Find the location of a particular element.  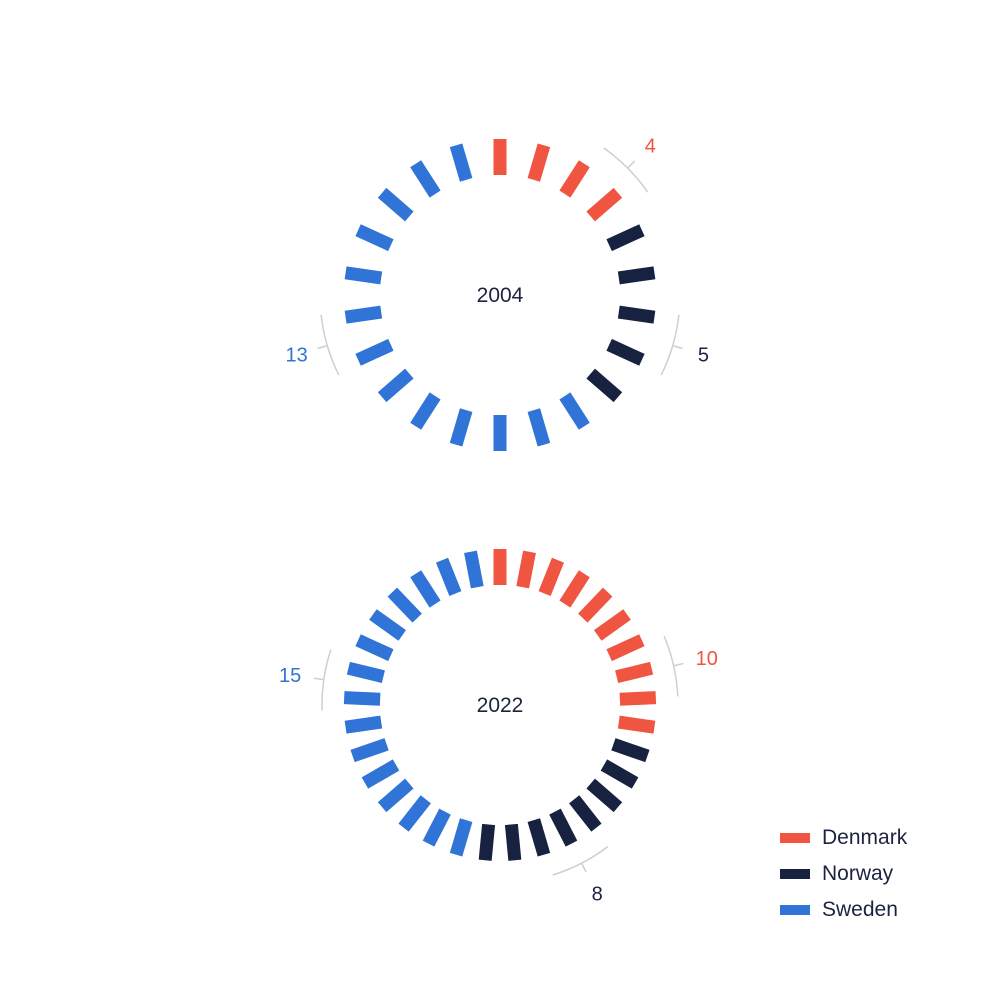

ring-2004: 4 5 13 2004 is located at coordinates (497, 293).